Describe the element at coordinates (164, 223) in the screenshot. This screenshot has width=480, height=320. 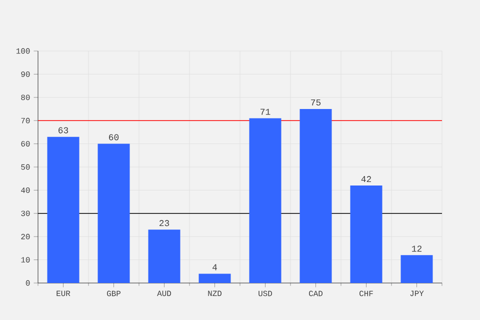
I see `data-label: 23` at that location.